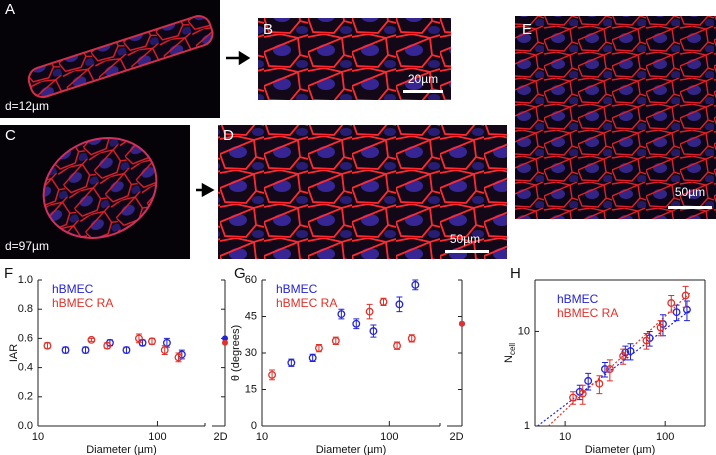  What do you see at coordinates (527, 426) in the screenshot?
I see `y-tick-label: 1` at bounding box center [527, 426].